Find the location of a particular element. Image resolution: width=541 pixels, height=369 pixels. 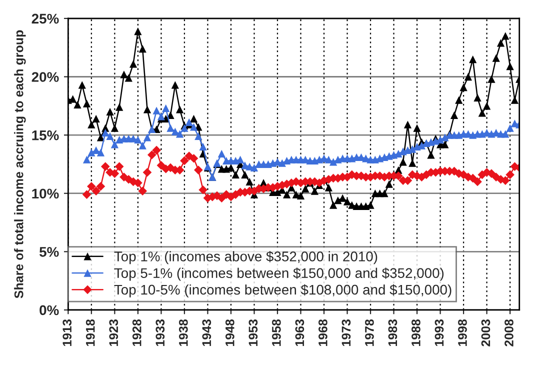

x-tick-label: 1953 is located at coordinates (253, 332).